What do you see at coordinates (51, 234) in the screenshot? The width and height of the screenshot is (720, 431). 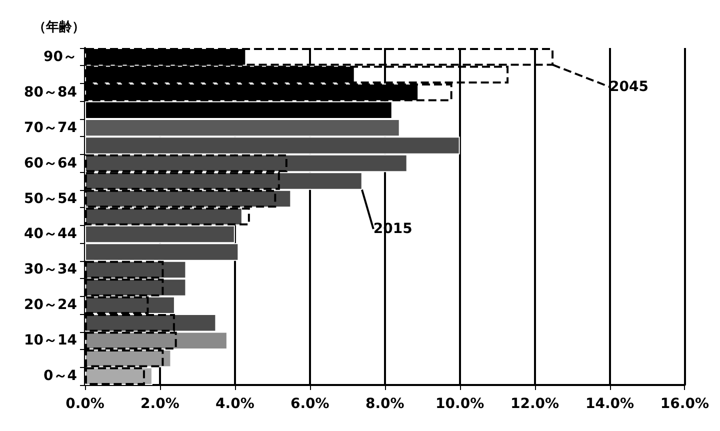 I see `y-tick-label: 40～44` at bounding box center [51, 234].